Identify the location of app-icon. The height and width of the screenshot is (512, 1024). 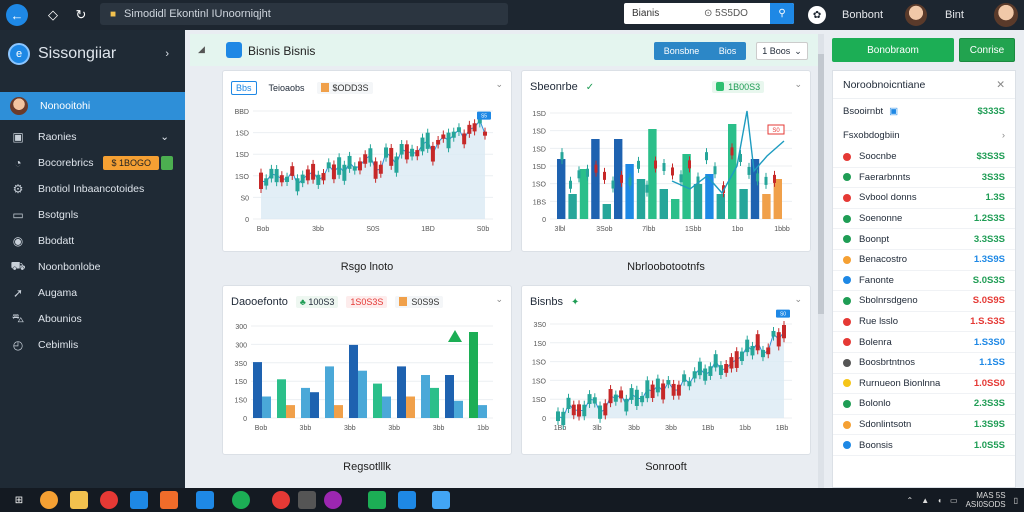
(169, 500).